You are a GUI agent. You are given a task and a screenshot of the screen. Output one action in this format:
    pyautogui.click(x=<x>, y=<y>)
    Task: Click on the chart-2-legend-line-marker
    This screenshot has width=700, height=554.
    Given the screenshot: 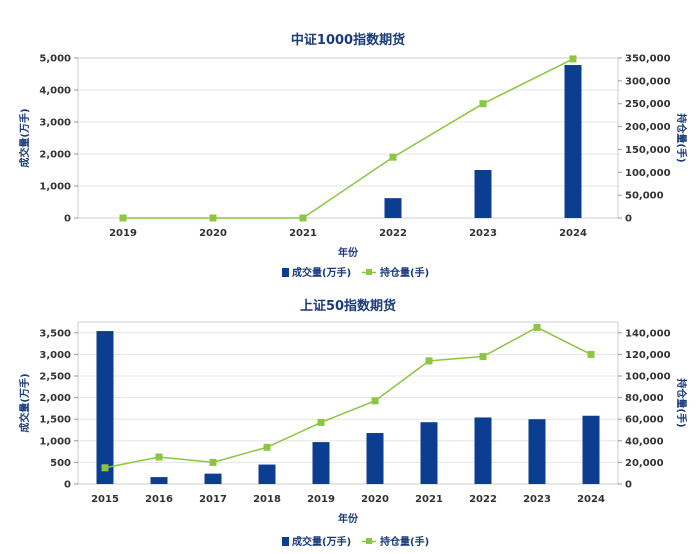 What is the action you would take?
    pyautogui.click(x=369, y=541)
    